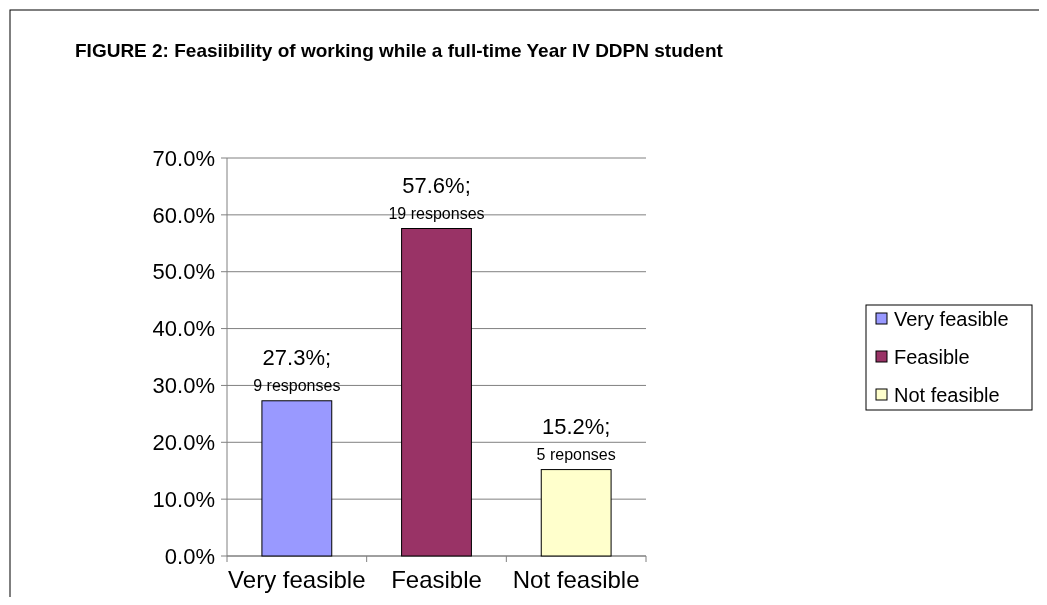 Image resolution: width=1047 pixels, height=605 pixels. I want to click on y-tick-label: 60.0%, so click(183, 215).